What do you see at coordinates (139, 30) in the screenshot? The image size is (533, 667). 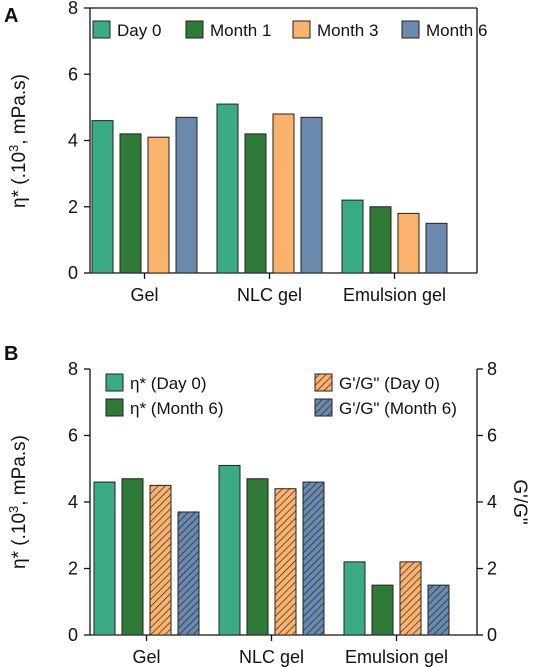 I see `legend-label: Day 0` at bounding box center [139, 30].